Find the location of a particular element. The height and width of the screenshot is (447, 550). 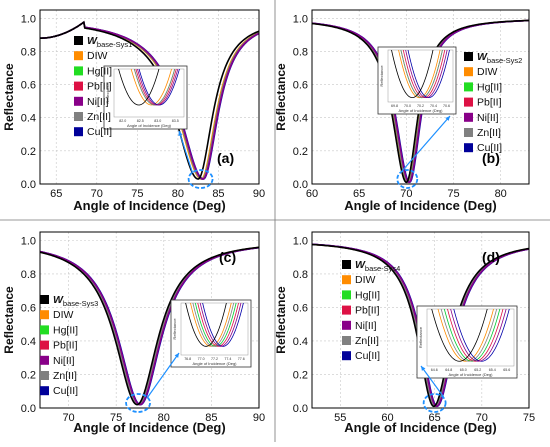

dip-highlight-circle is located at coordinates (138, 403).